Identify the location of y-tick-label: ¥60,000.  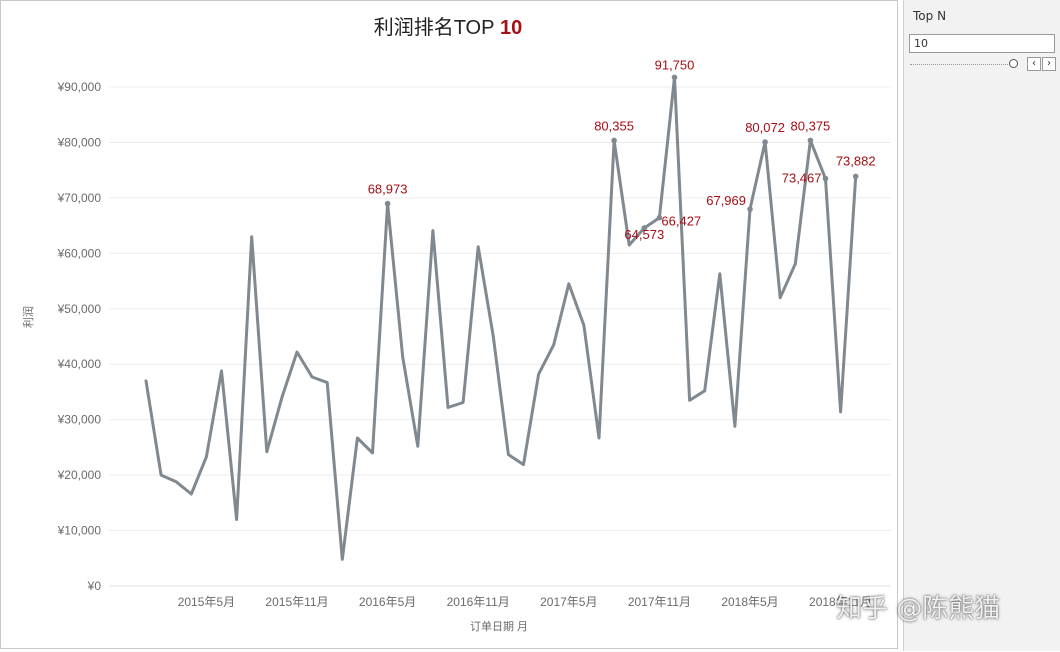
(79, 253).